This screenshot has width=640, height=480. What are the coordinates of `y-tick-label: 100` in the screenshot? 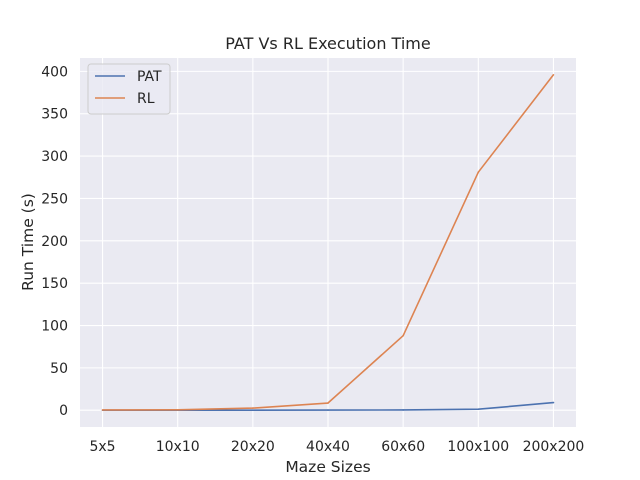 It's located at (54, 327).